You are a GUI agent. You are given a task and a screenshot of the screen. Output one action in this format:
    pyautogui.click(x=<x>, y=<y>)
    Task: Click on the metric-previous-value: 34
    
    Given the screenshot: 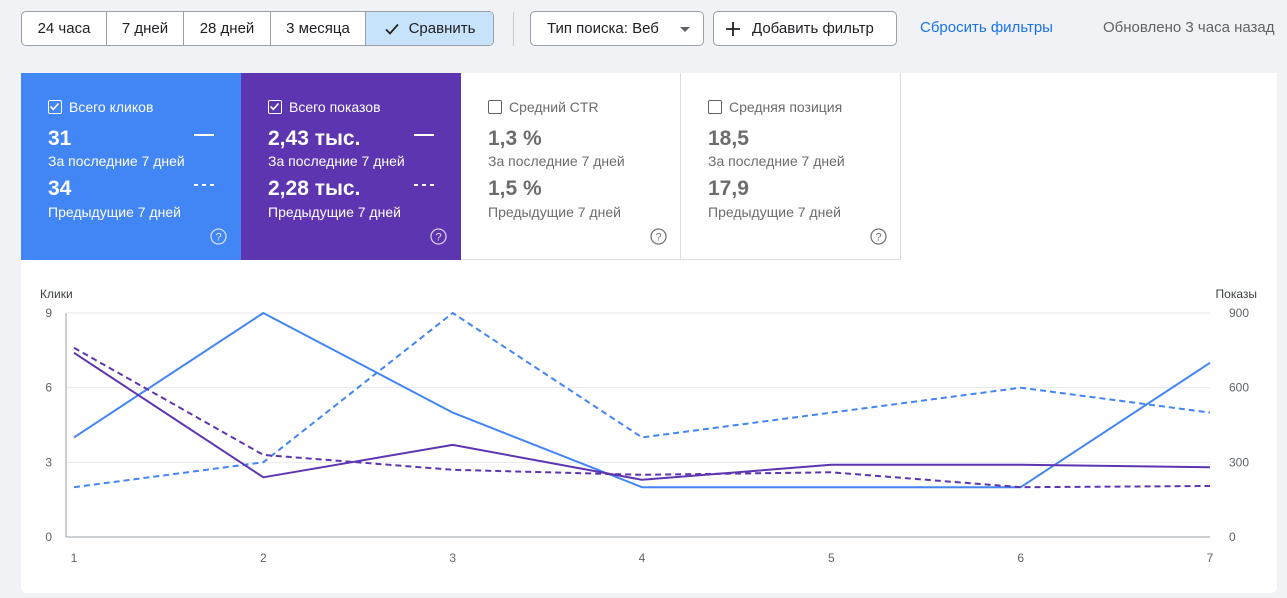 What is the action you would take?
    pyautogui.click(x=60, y=188)
    